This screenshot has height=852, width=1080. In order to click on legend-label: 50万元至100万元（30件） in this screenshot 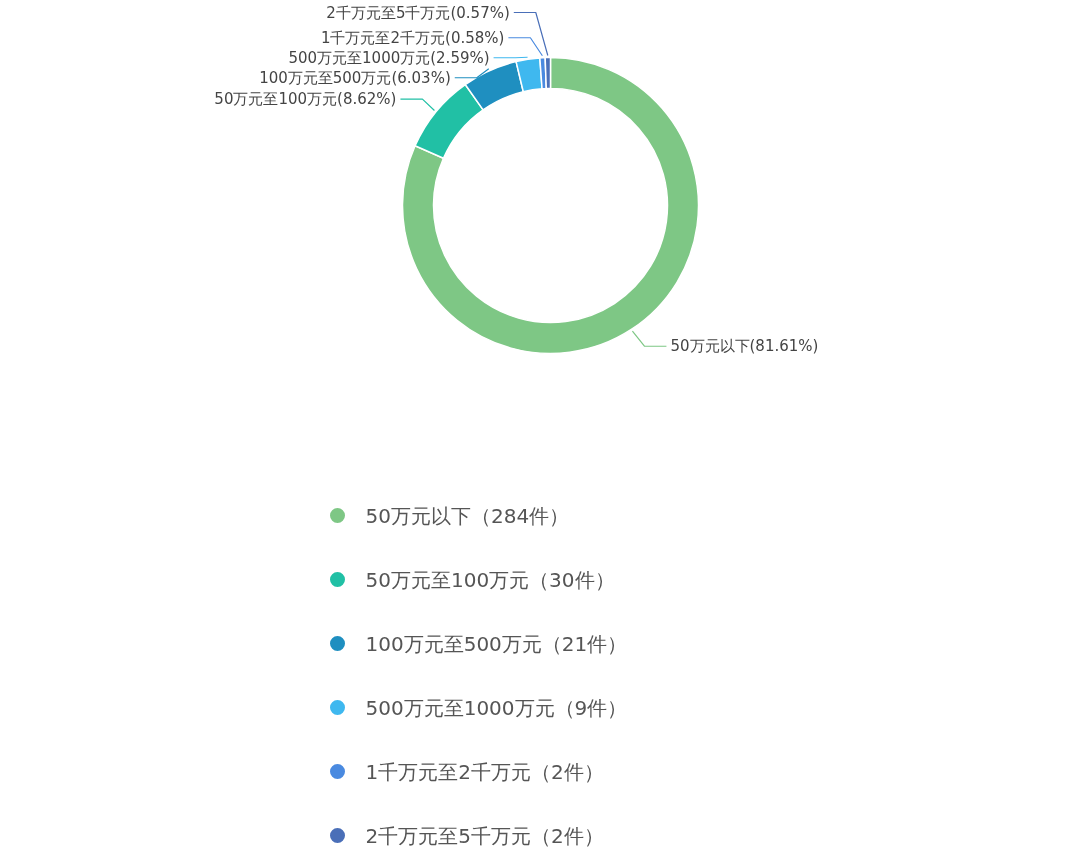, I will do `click(490, 579)`.